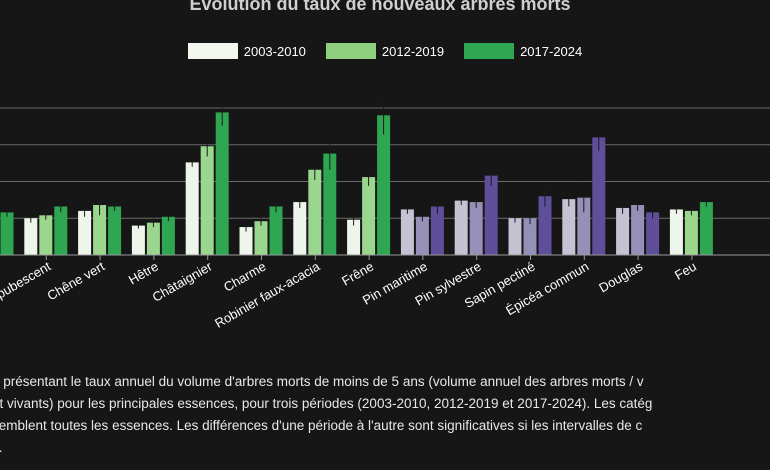 This screenshot has width=770, height=470. I want to click on x-tick-label: Robinier faux-acacia, so click(267, 294).